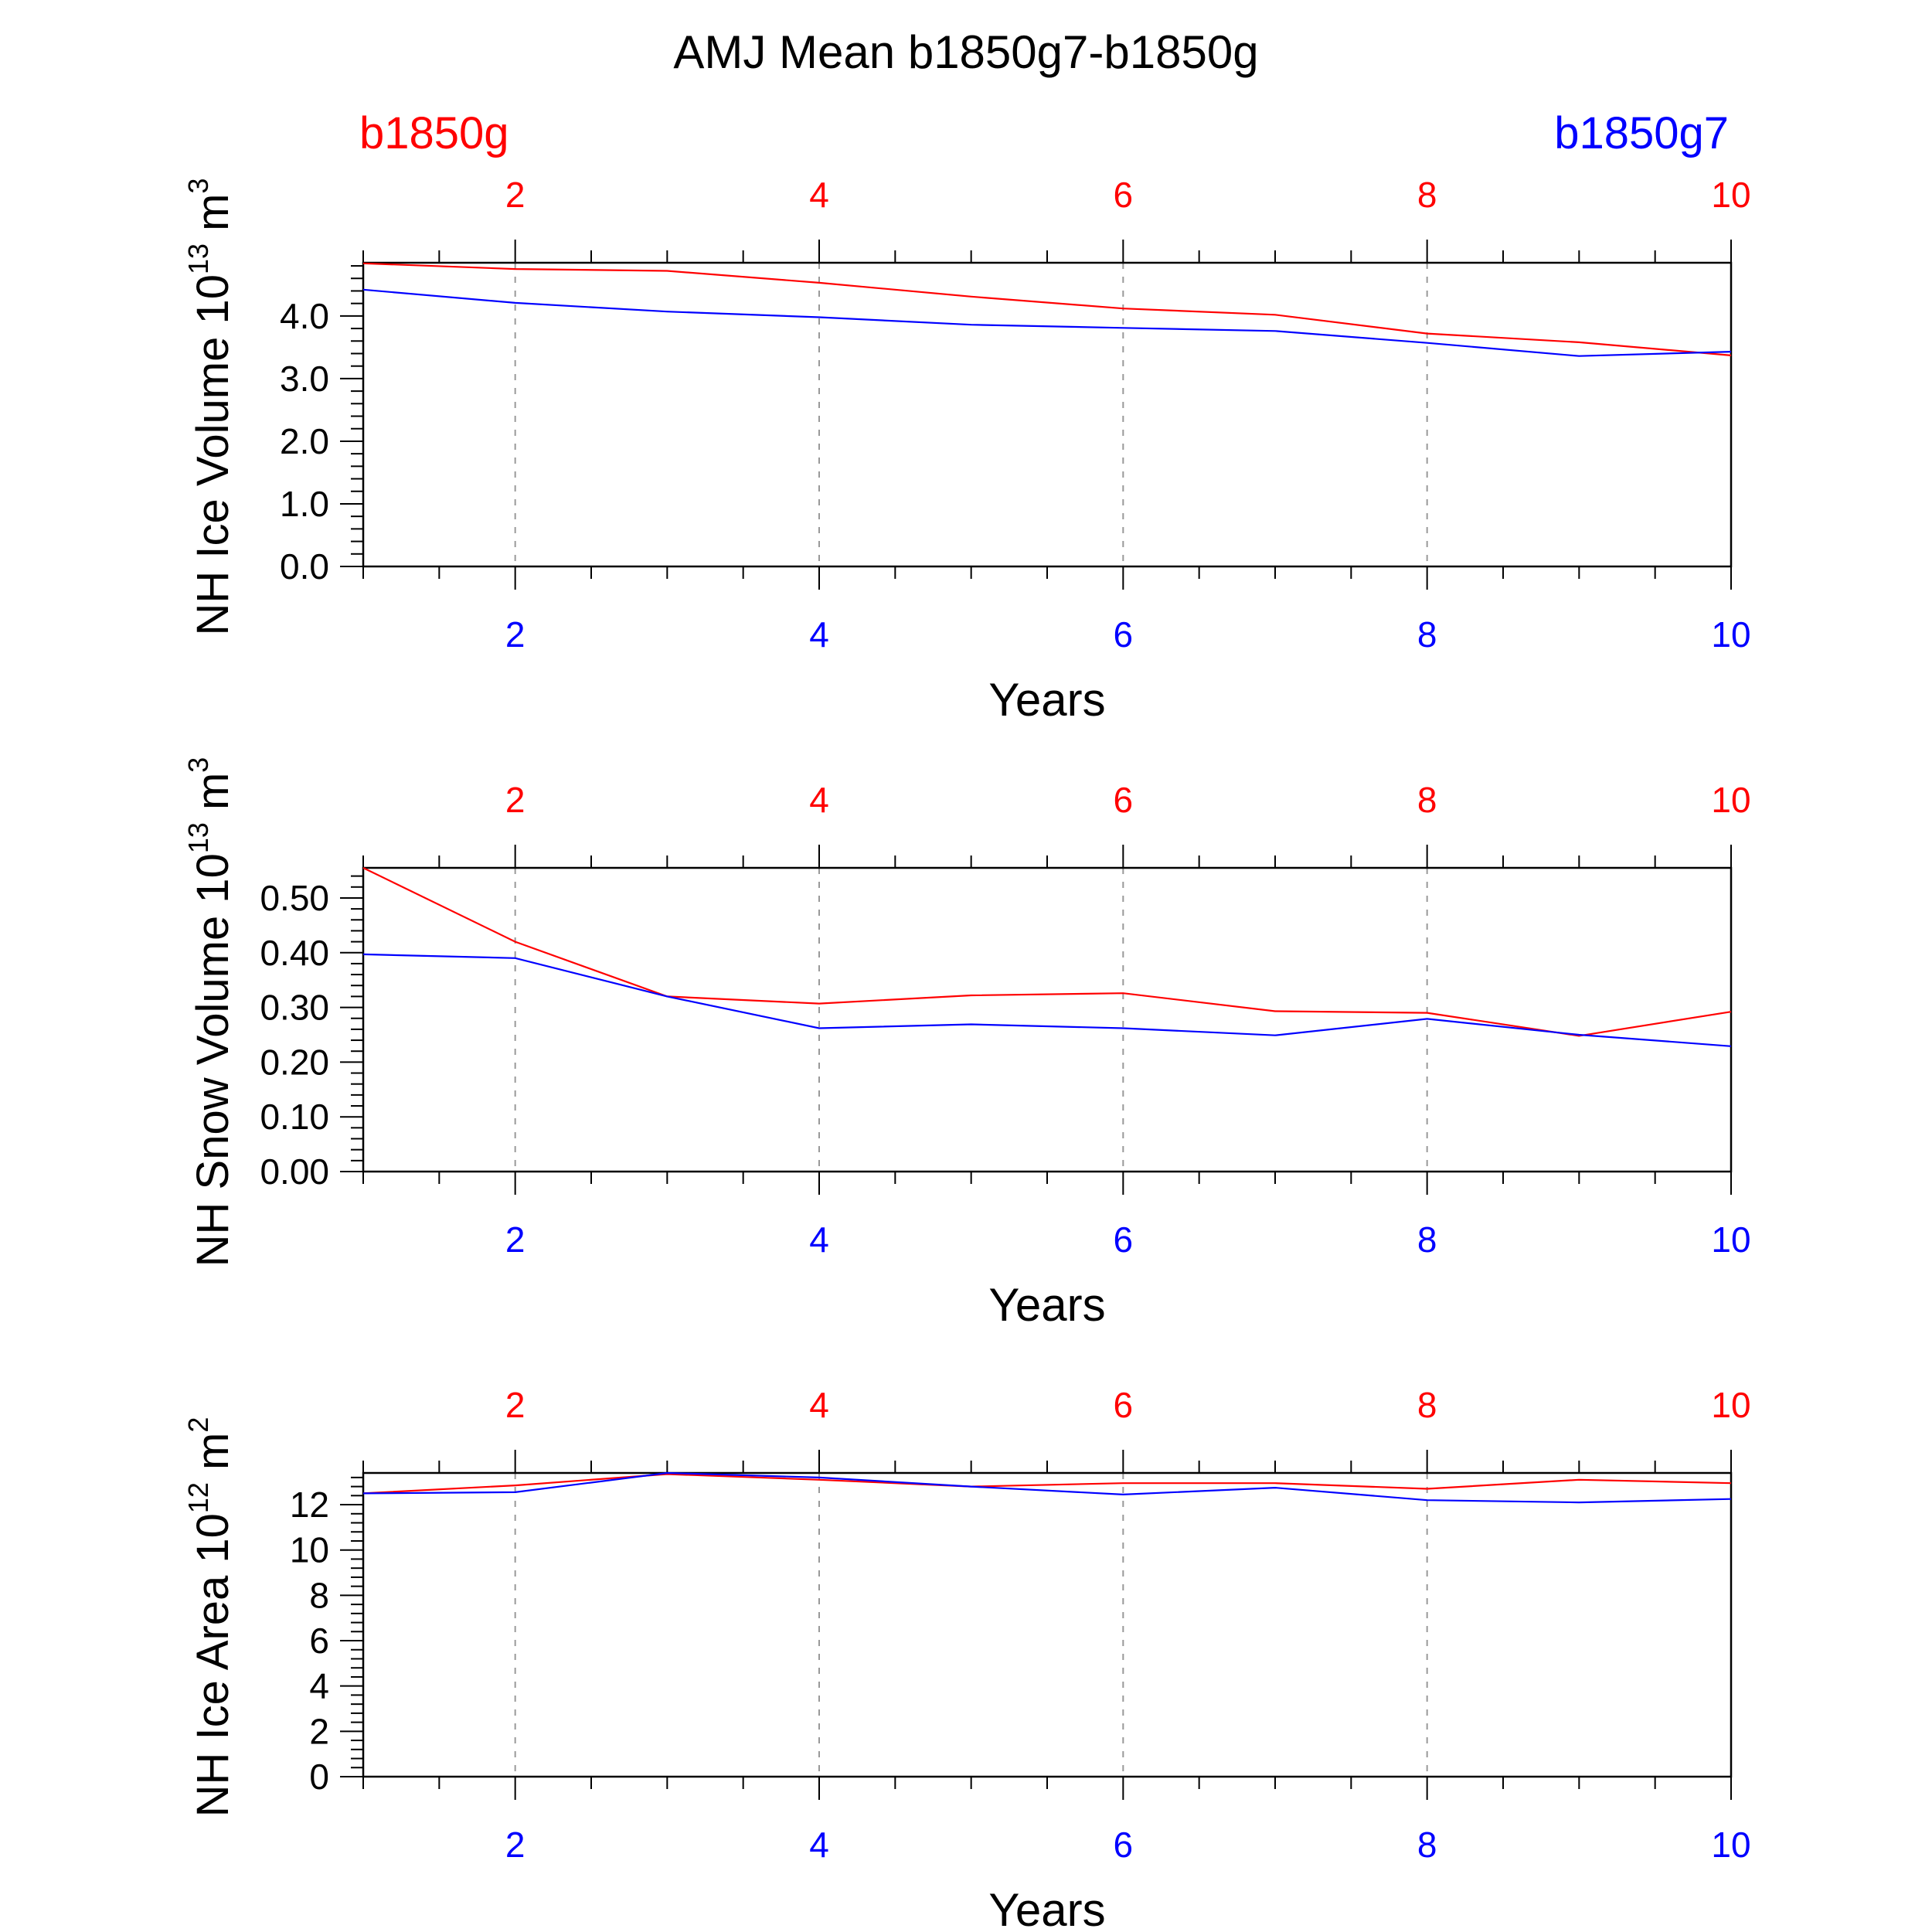 The width and height of the screenshot is (1932, 1932). I want to click on y-tick-label: 0.50, so click(294, 898).